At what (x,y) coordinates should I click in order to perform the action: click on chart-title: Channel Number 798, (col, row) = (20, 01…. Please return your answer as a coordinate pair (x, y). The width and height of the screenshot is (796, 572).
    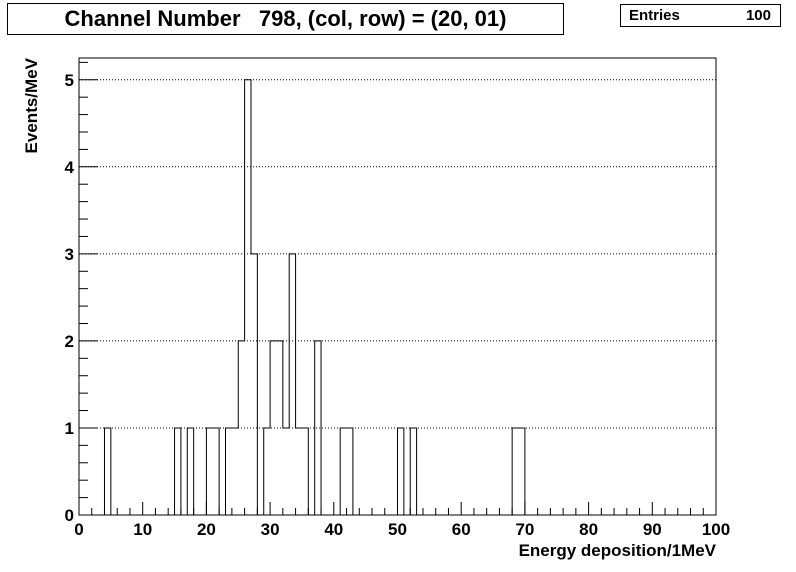
    Looking at the image, I should click on (285, 19).